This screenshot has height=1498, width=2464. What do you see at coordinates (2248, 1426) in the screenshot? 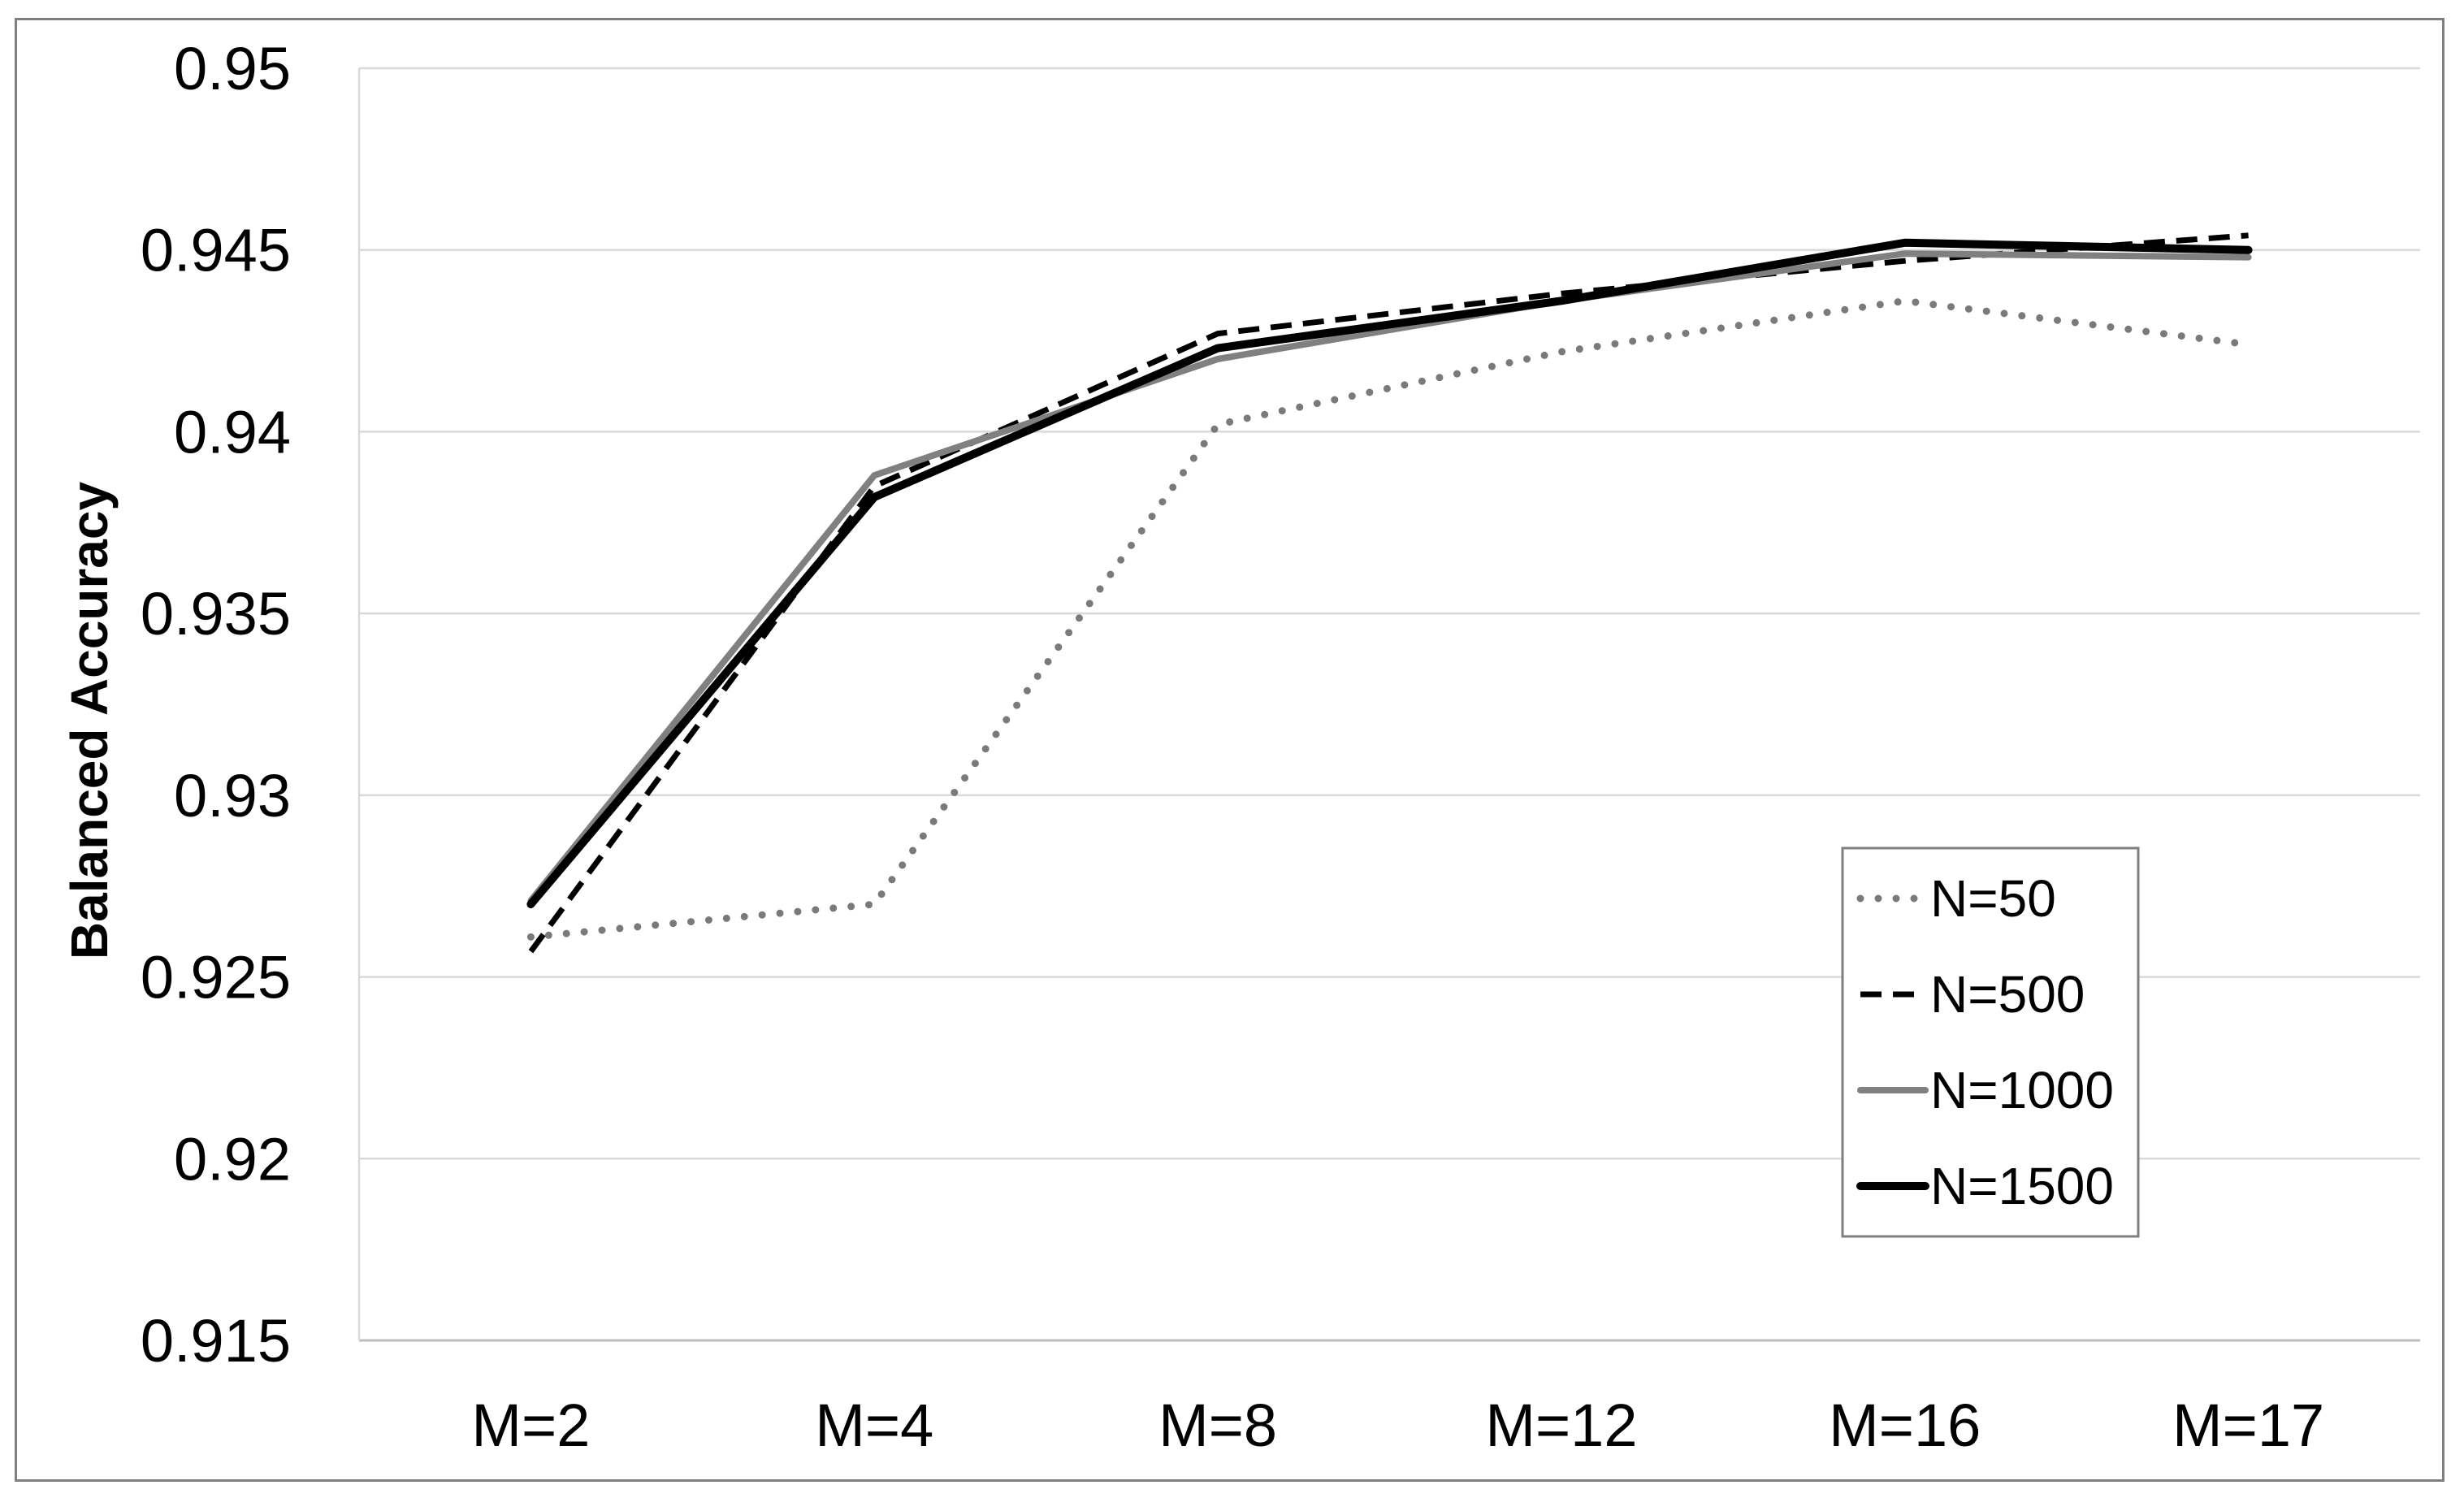
I see `x-tick-label: M=17` at bounding box center [2248, 1426].